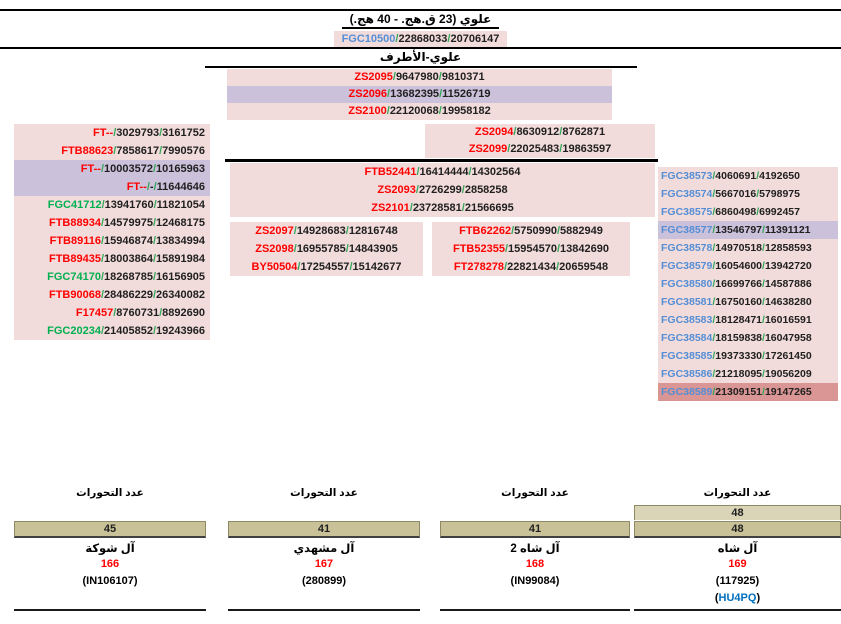 The height and width of the screenshot is (624, 841). What do you see at coordinates (180, 331) in the screenshot?
I see `snp-pos2: 19243966` at bounding box center [180, 331].